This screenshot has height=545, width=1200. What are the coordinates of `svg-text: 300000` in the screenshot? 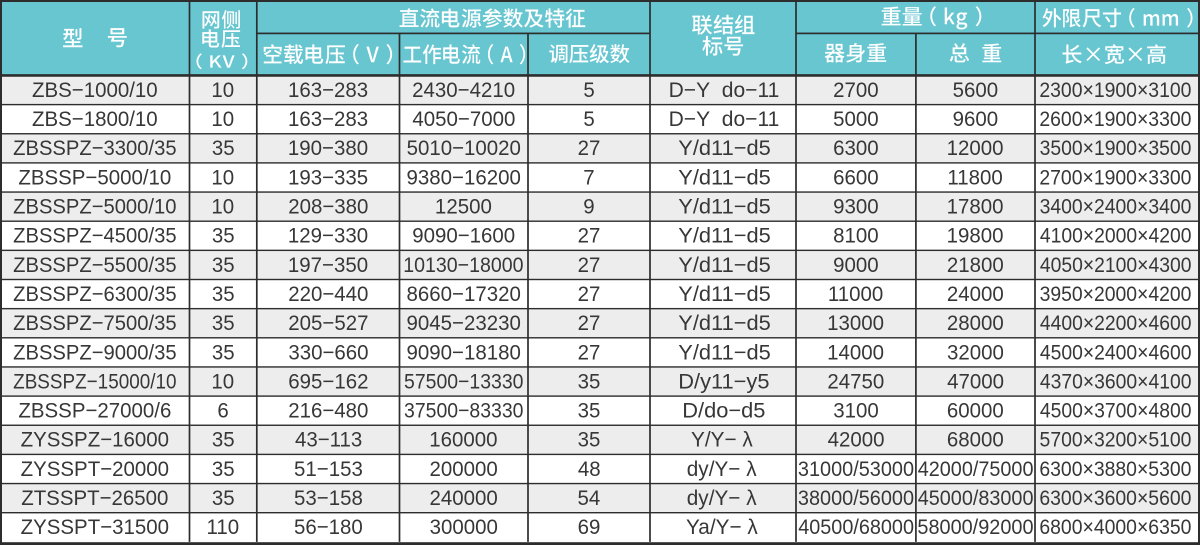 It's located at (464, 527).